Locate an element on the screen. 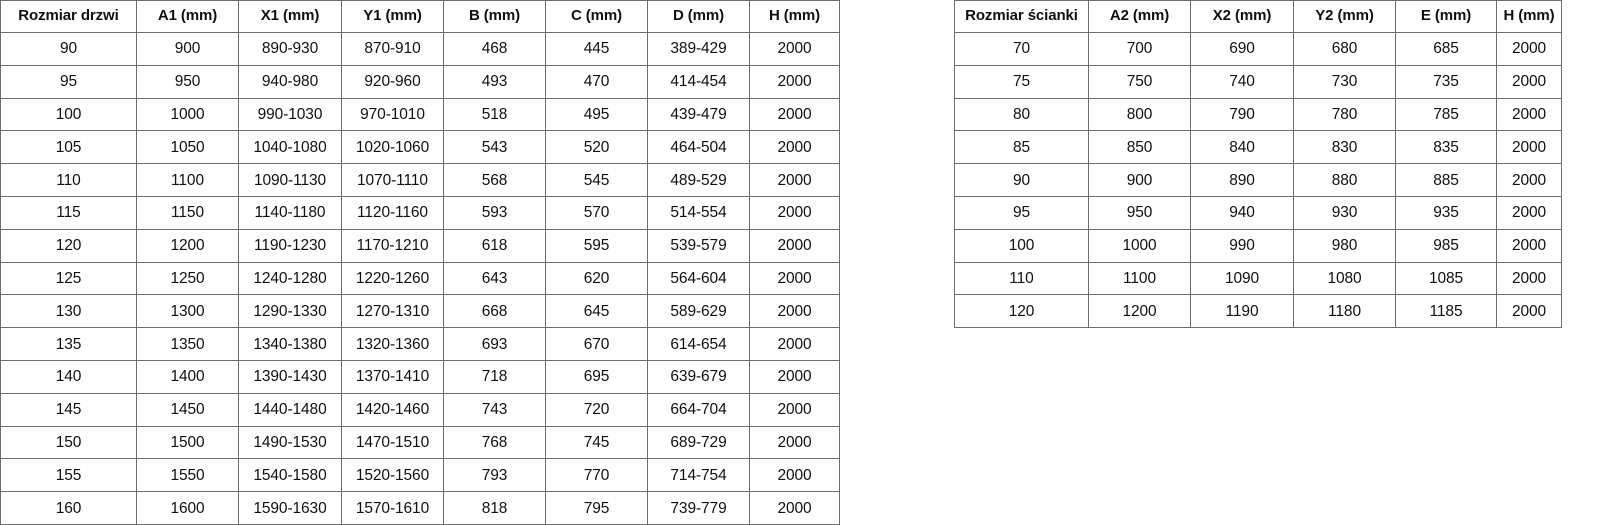  table-cell: 470 is located at coordinates (596, 81).